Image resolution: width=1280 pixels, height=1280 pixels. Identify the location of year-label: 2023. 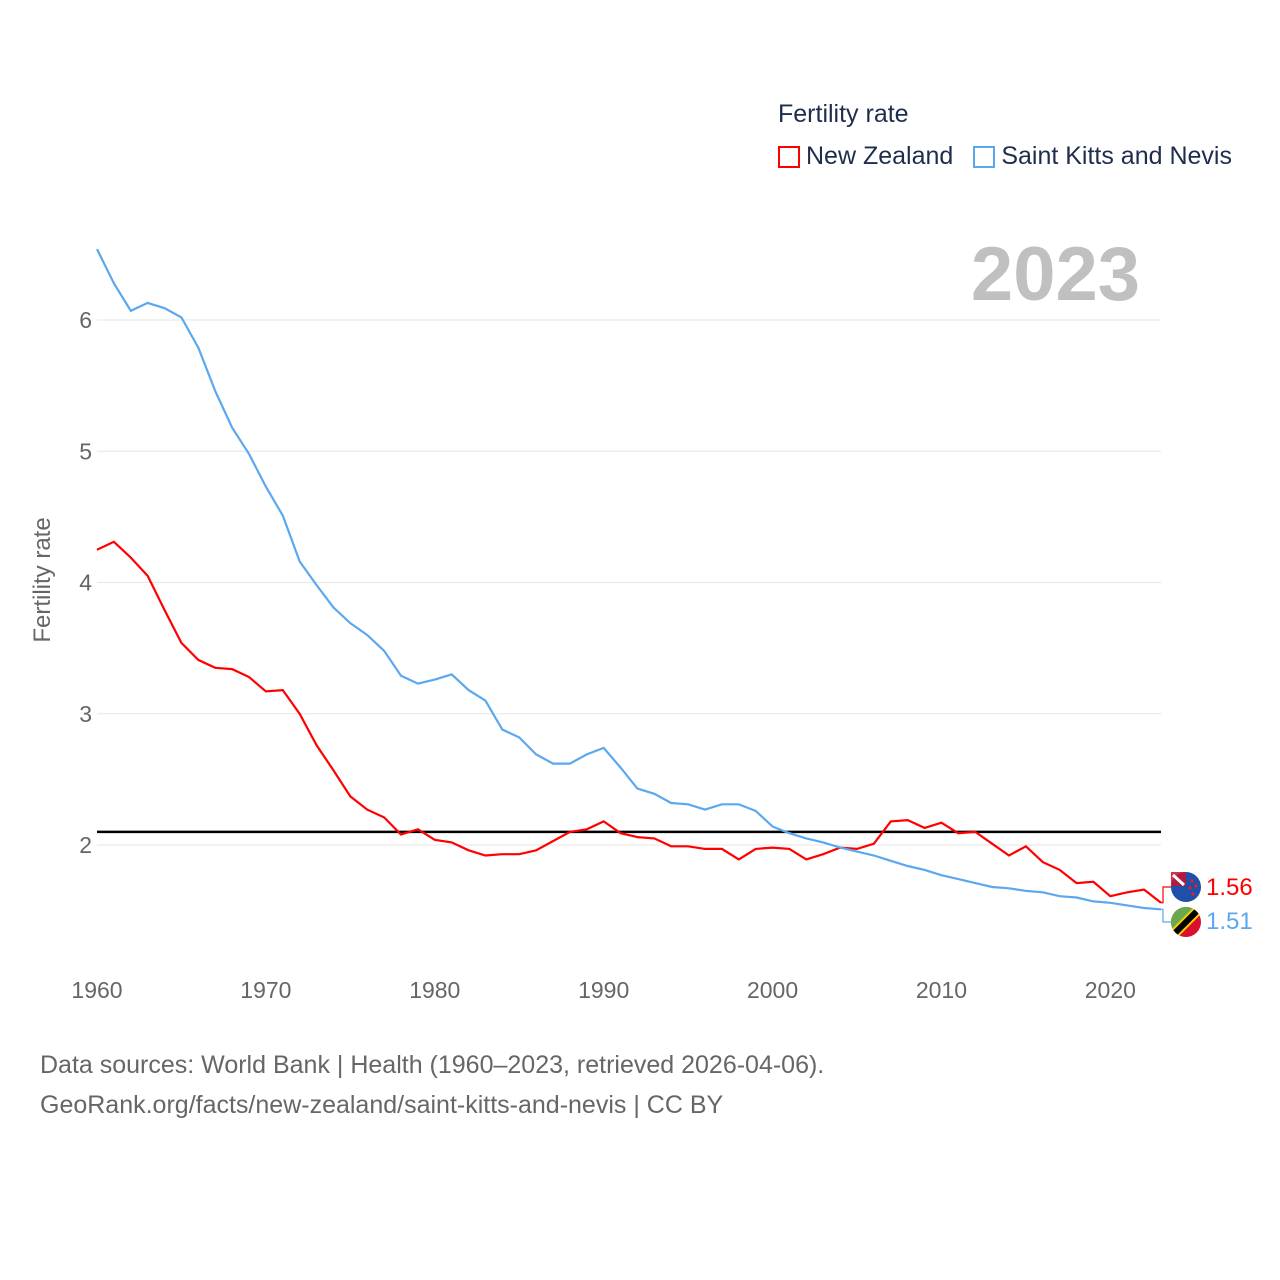
(1055, 274).